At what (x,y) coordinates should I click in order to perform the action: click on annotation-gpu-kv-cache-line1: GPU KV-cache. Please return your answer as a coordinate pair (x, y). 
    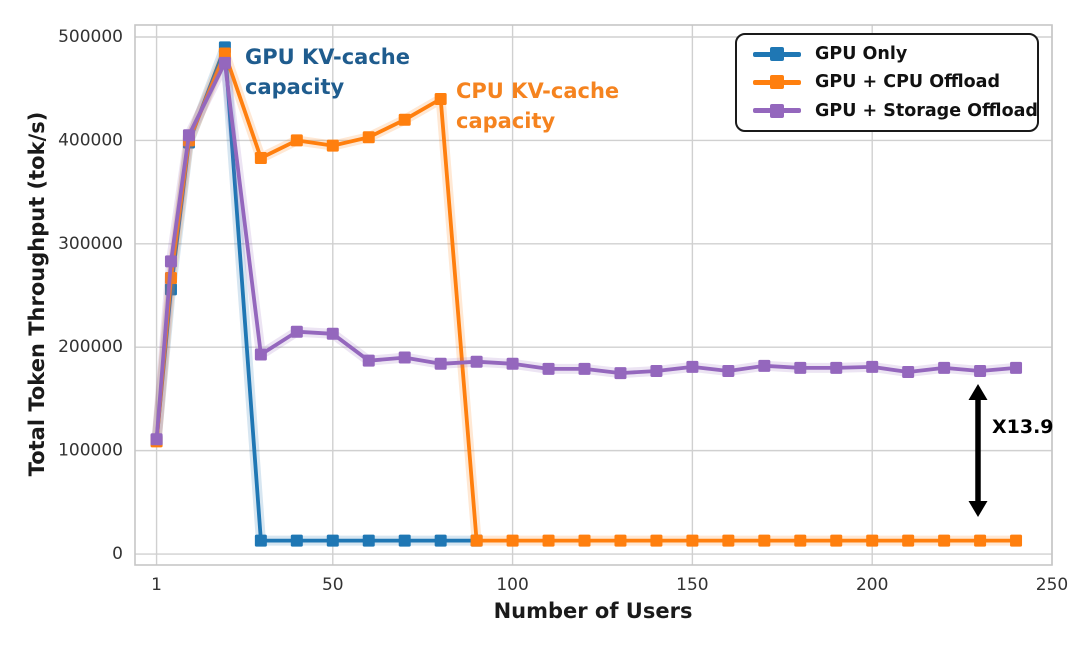
    Looking at the image, I should click on (327, 57).